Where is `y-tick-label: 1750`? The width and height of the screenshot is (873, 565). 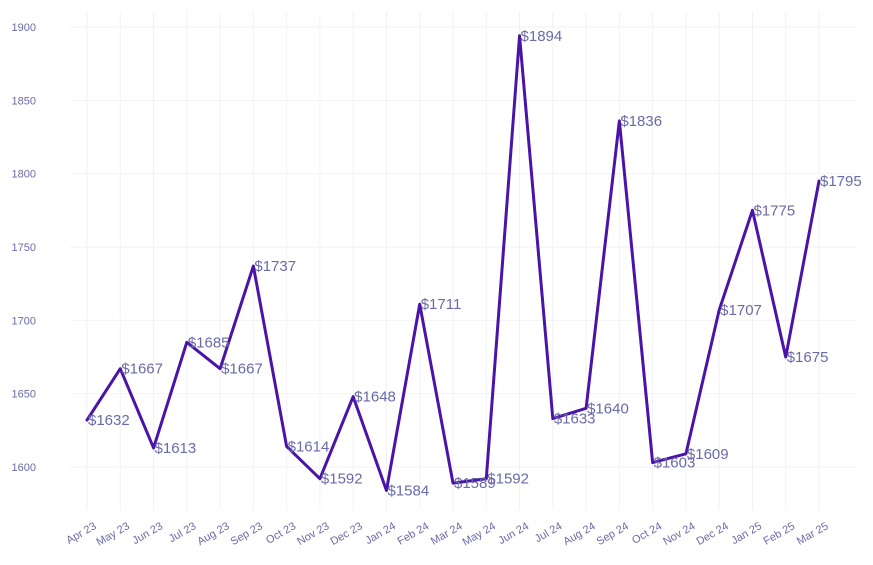
y-tick-label: 1750 is located at coordinates (24, 248).